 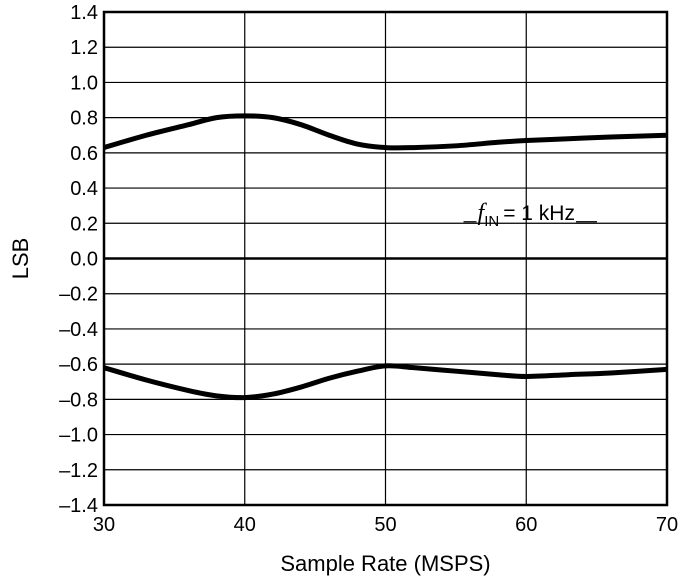 I want to click on y-tick-label: –1.4, so click(x=78, y=506).